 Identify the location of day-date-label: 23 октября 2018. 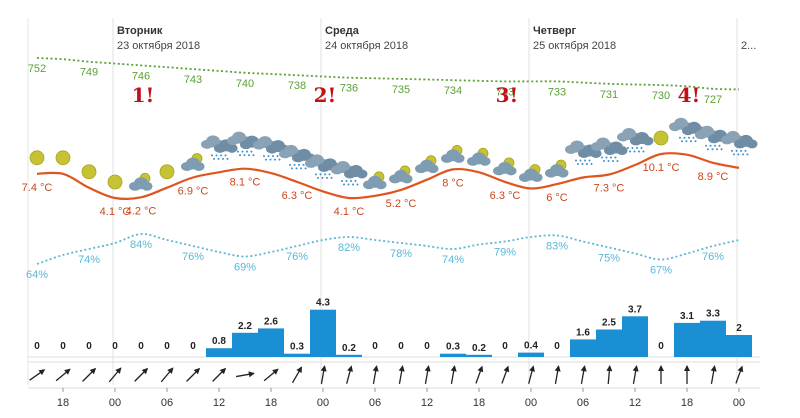
(158, 46).